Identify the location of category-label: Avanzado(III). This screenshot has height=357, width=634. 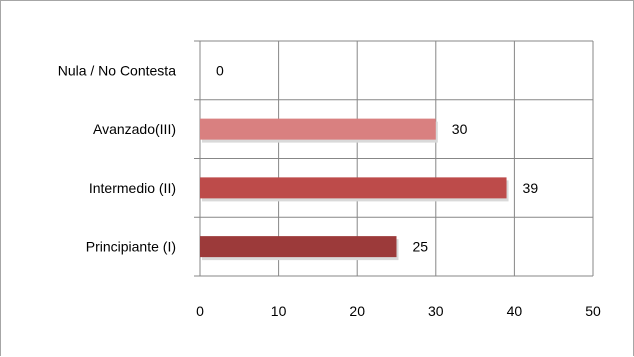
(134, 129).